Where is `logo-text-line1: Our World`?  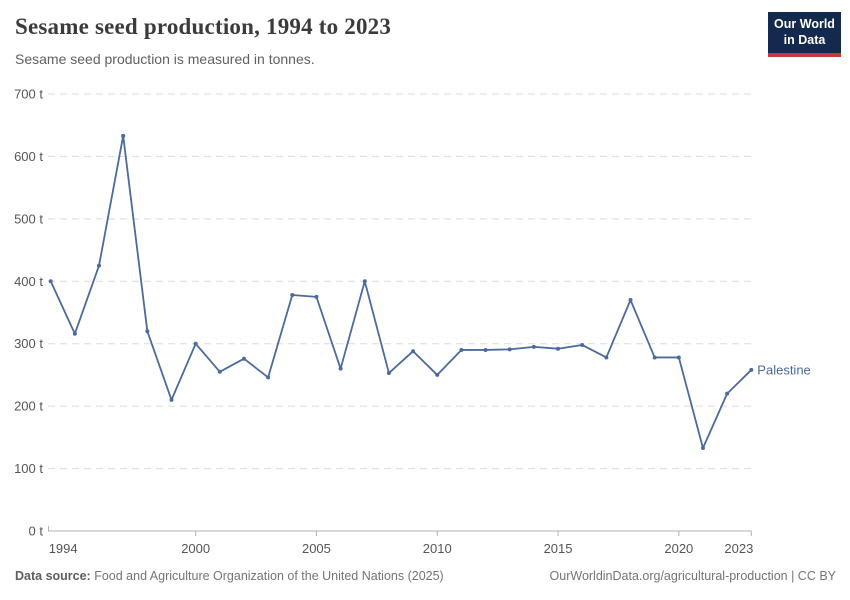 logo-text-line1: Our World is located at coordinates (804, 23).